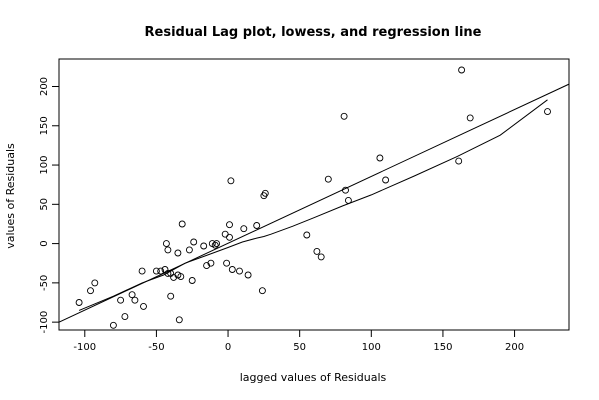  What do you see at coordinates (44, 243) in the screenshot?
I see `y-tick-label: 0` at bounding box center [44, 243].